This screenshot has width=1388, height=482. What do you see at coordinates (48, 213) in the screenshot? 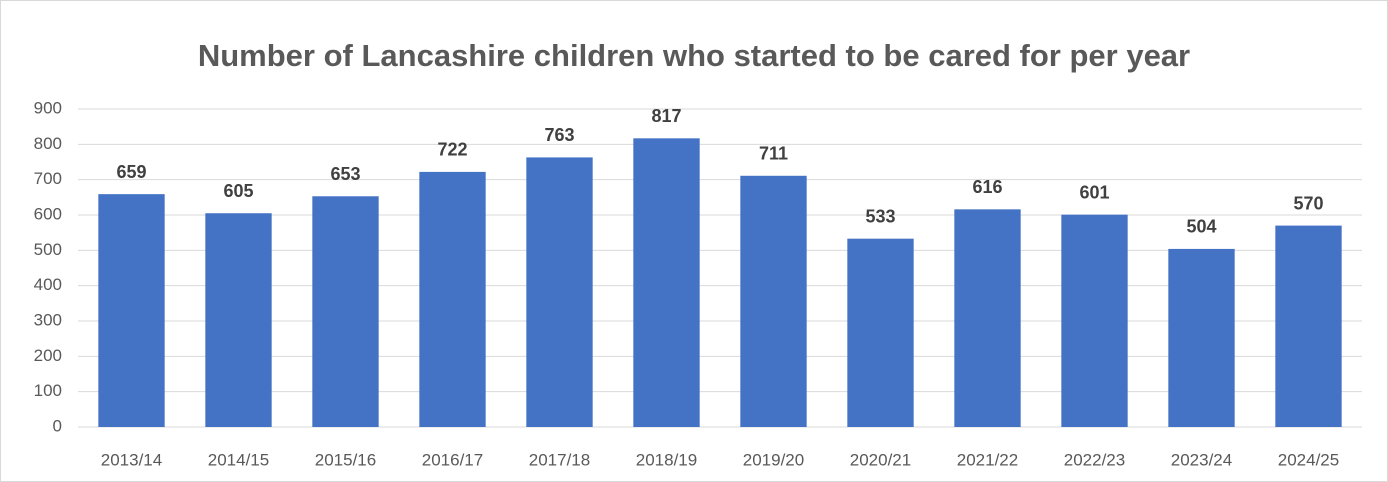
I see `y-tick-label: 600` at bounding box center [48, 213].